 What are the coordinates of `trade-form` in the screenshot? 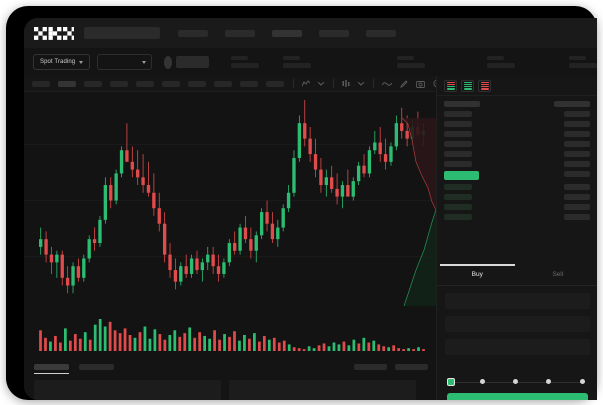 It's located at (517, 320).